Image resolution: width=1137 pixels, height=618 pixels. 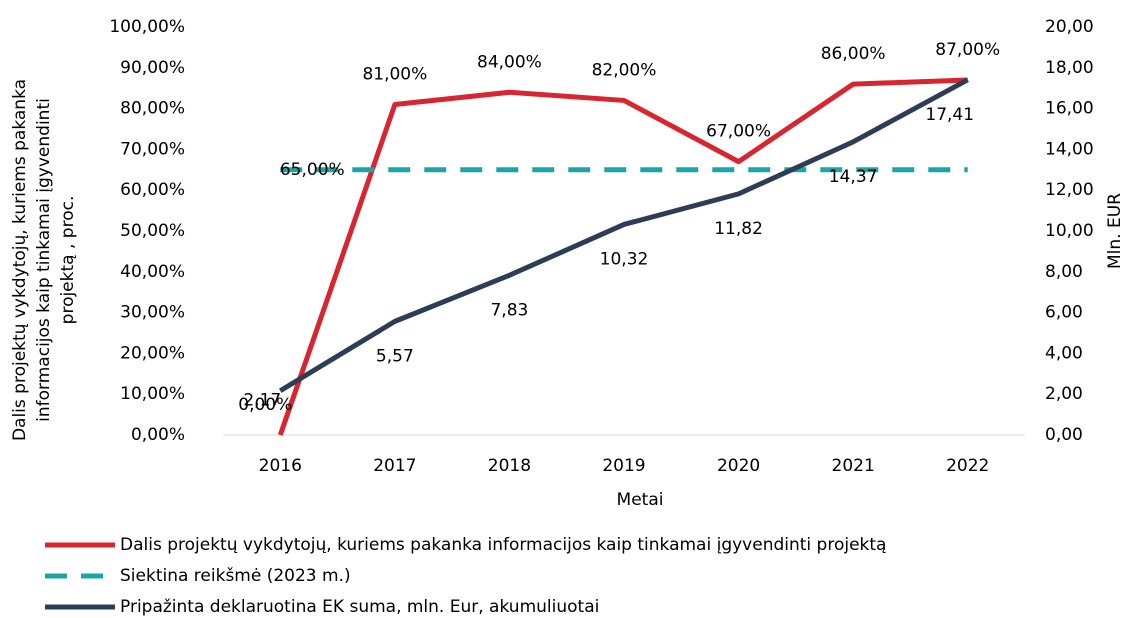 What do you see at coordinates (967, 466) in the screenshot?
I see `x-tick-label: 2022` at bounding box center [967, 466].